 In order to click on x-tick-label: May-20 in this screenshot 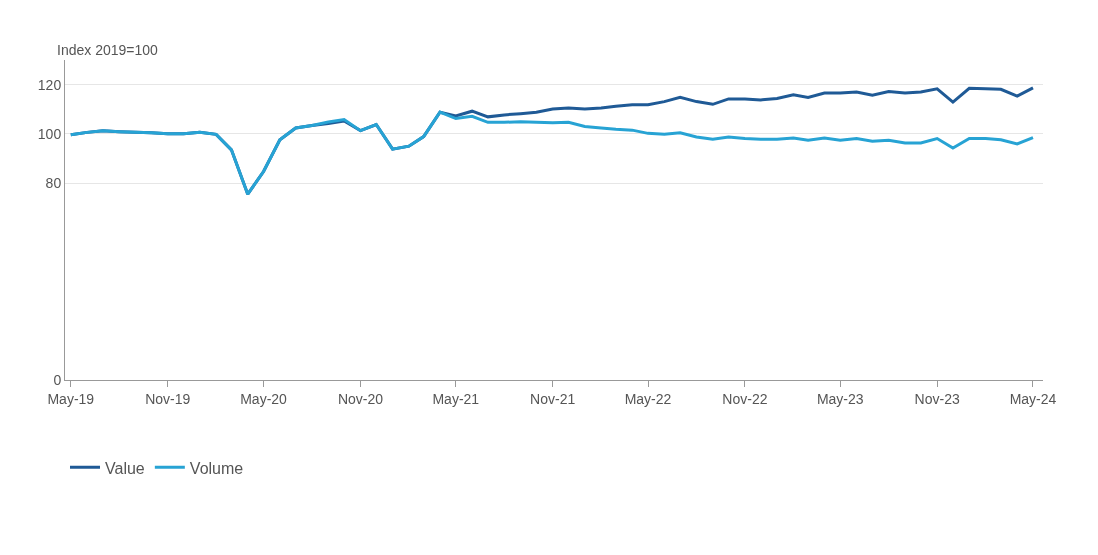, I will do `click(264, 398)`.